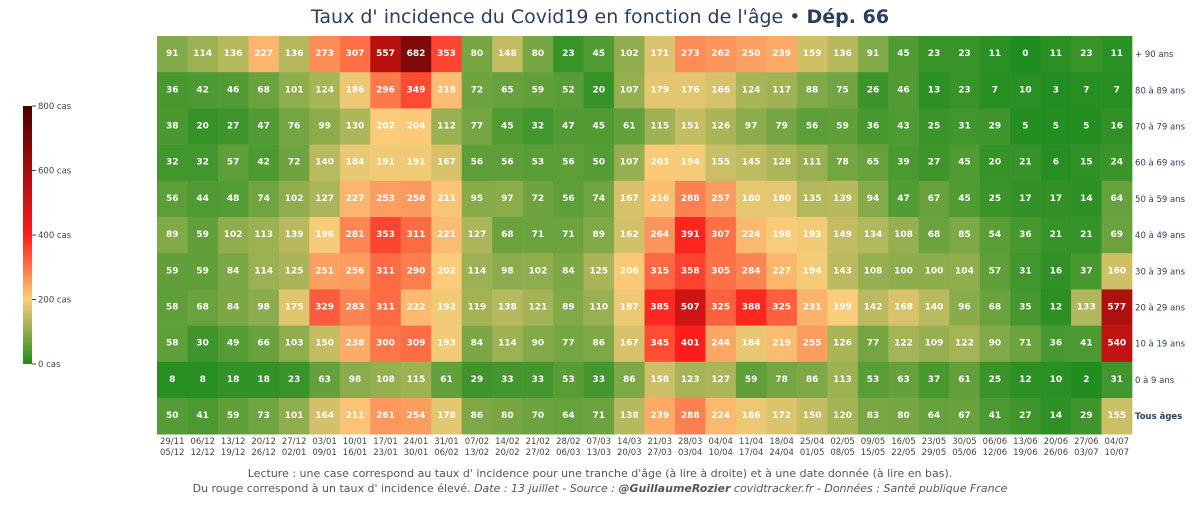  Describe the element at coordinates (416, 127) in the screenshot. I see `cell-value-label: 204` at that location.